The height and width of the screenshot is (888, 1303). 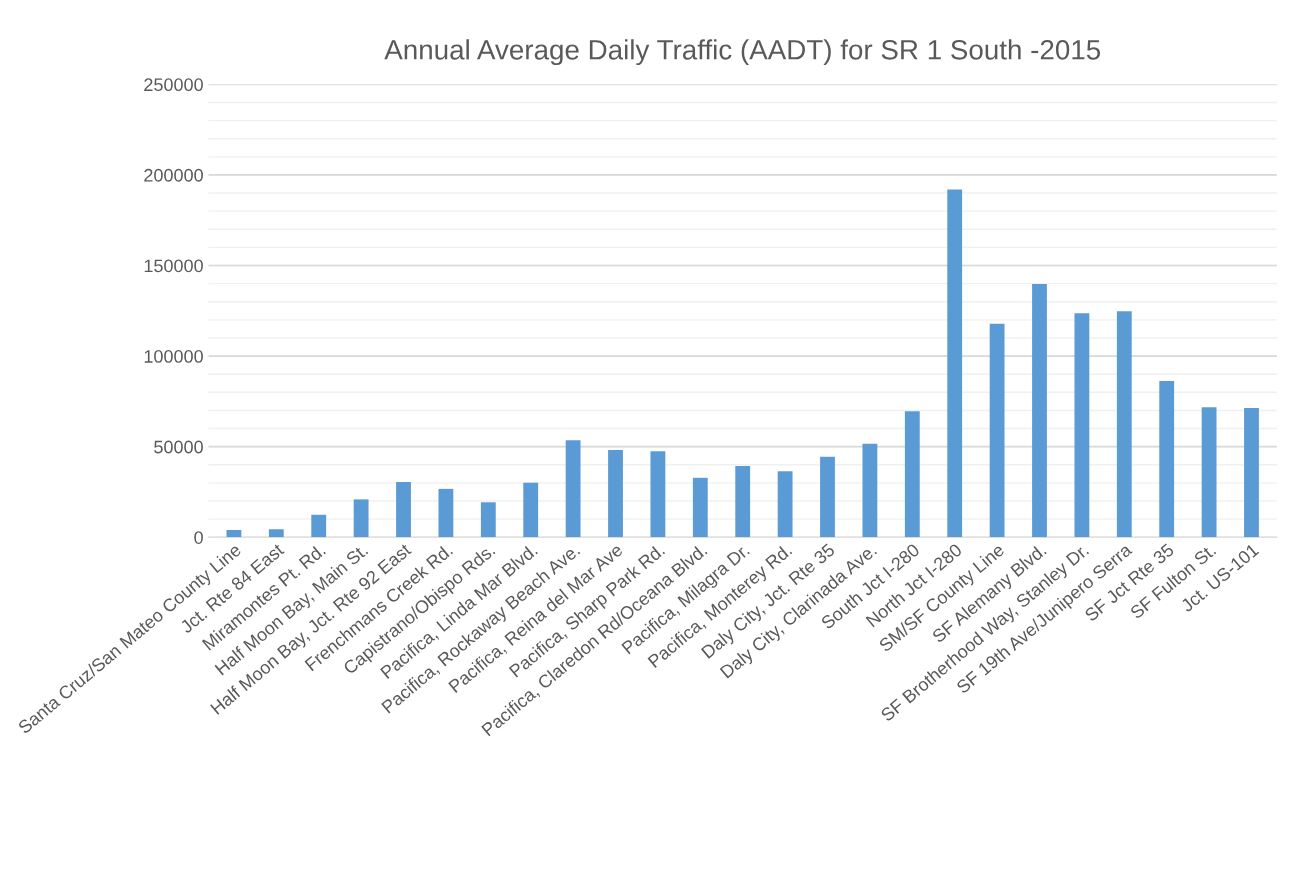 I want to click on y-tick-label: 0, so click(x=198, y=537).